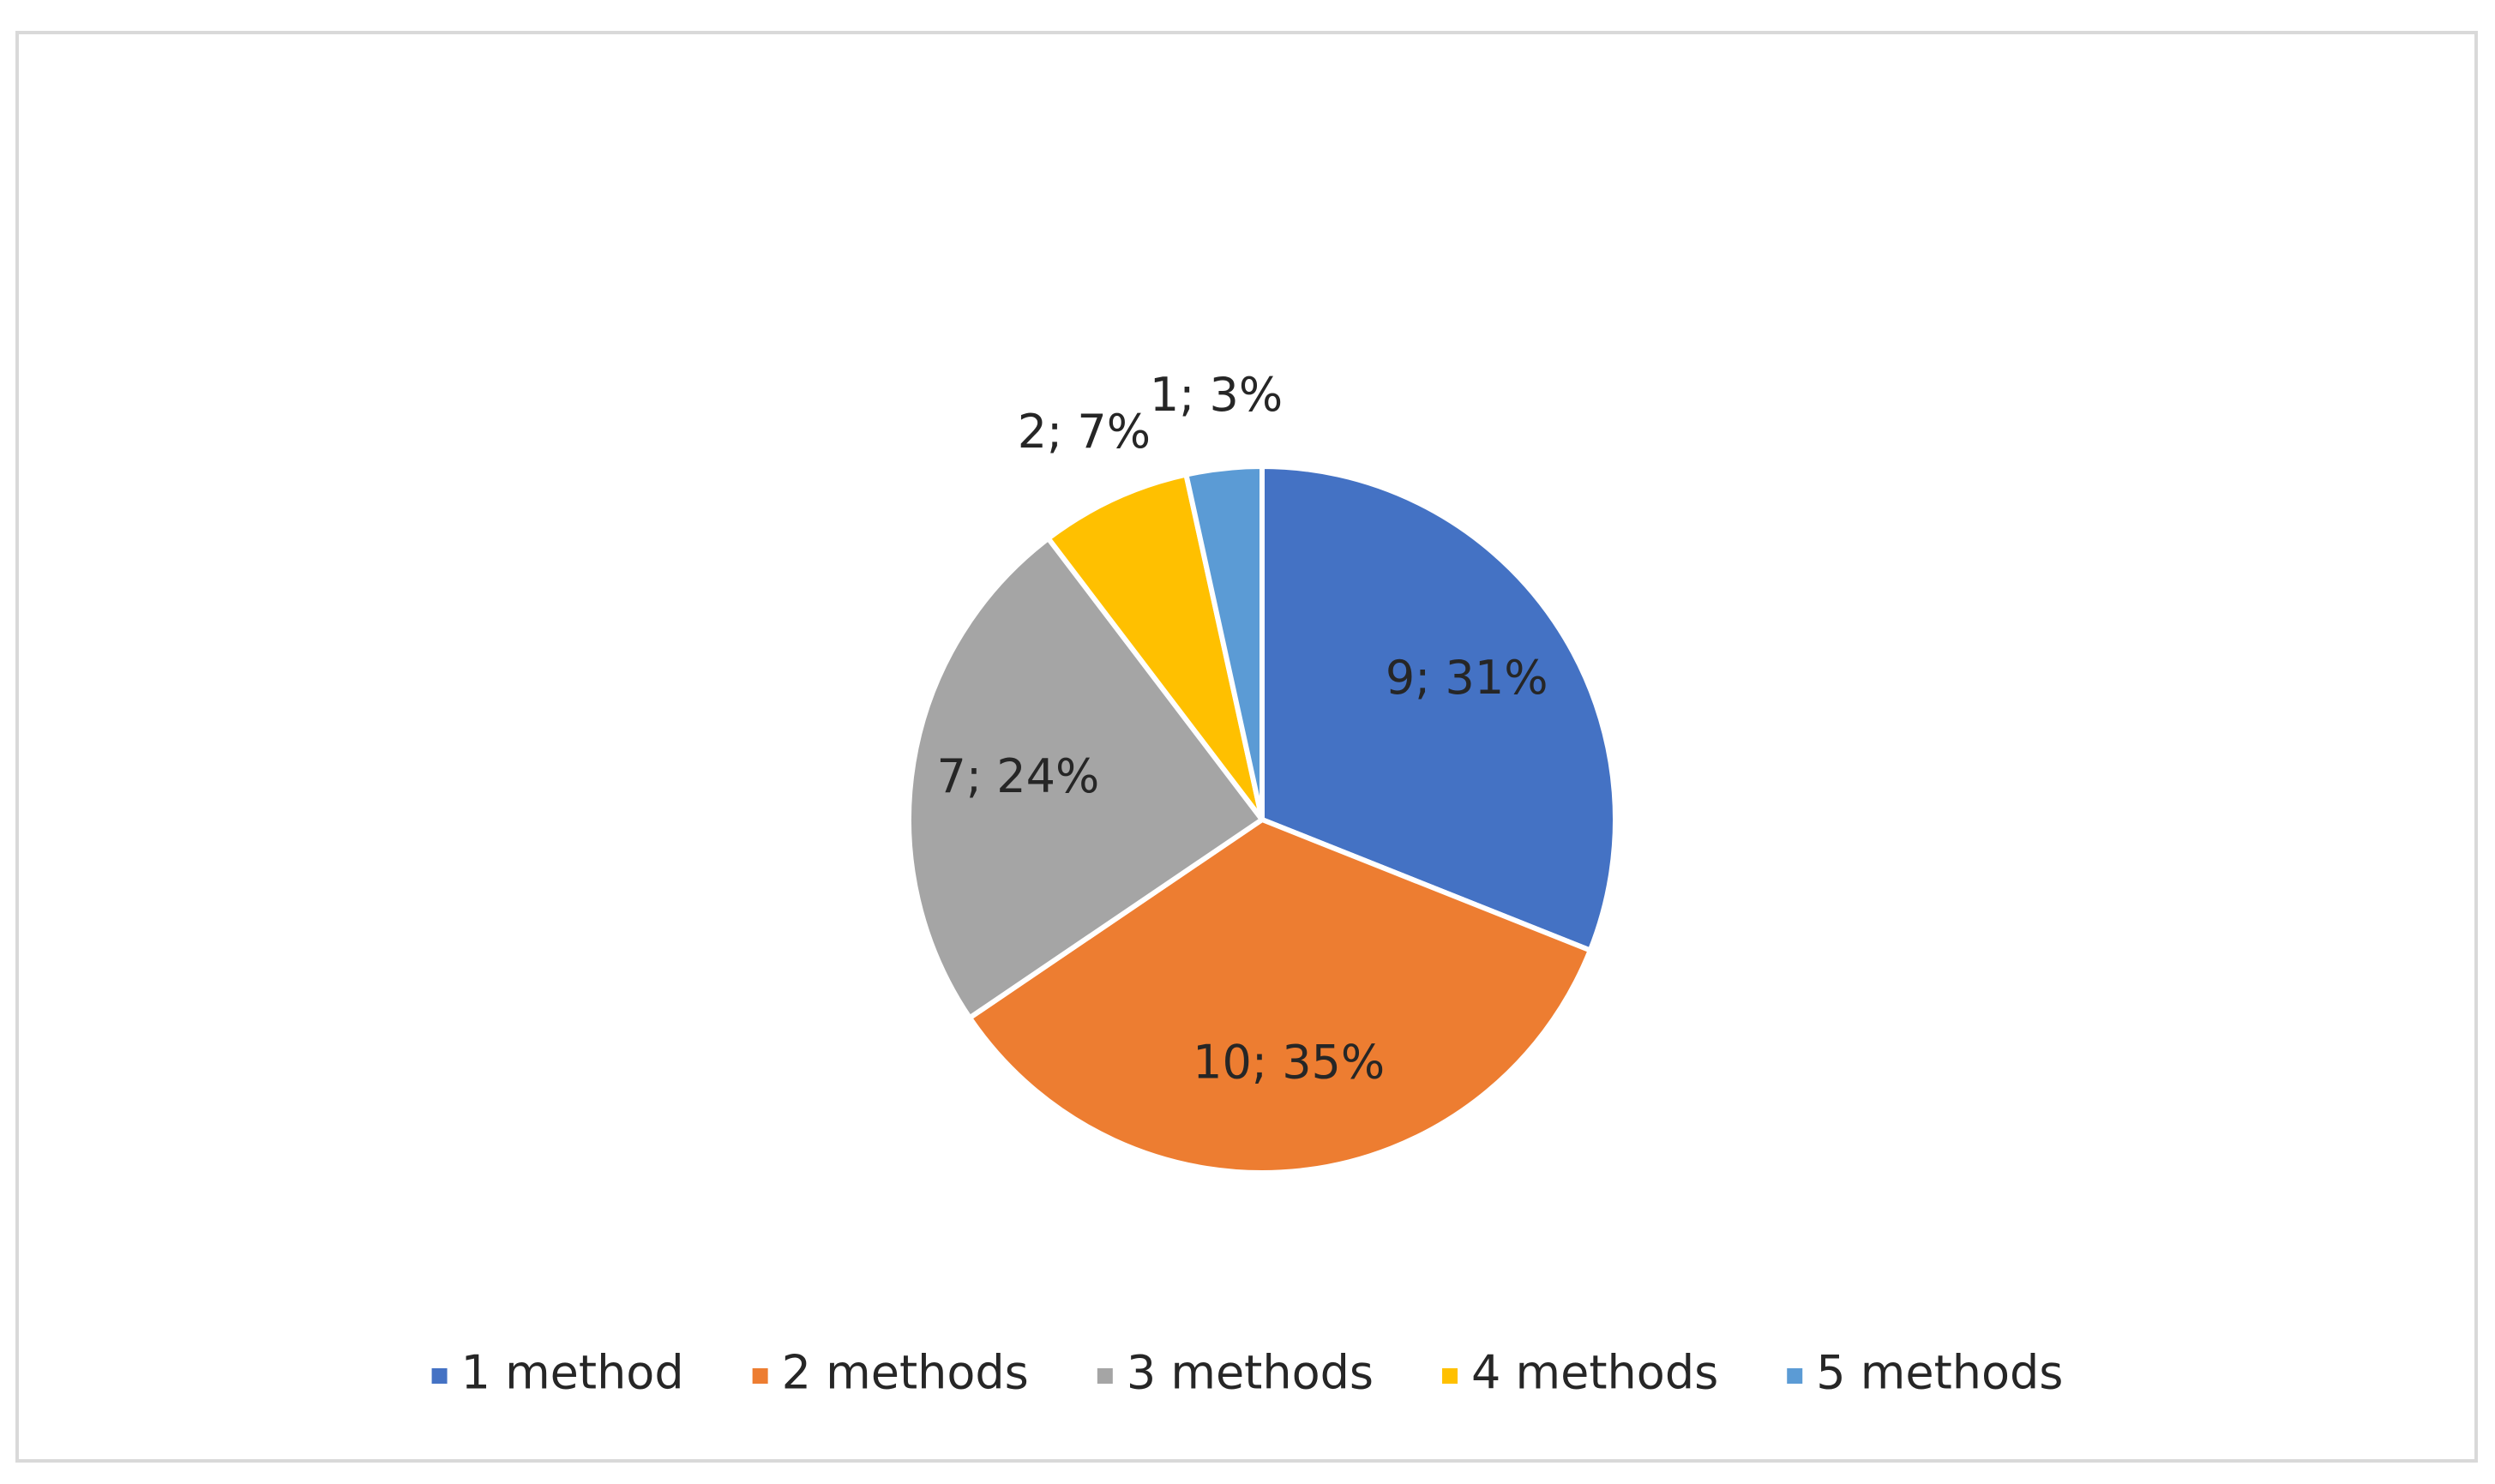  I want to click on legend-label: 1 method, so click(572, 1373).